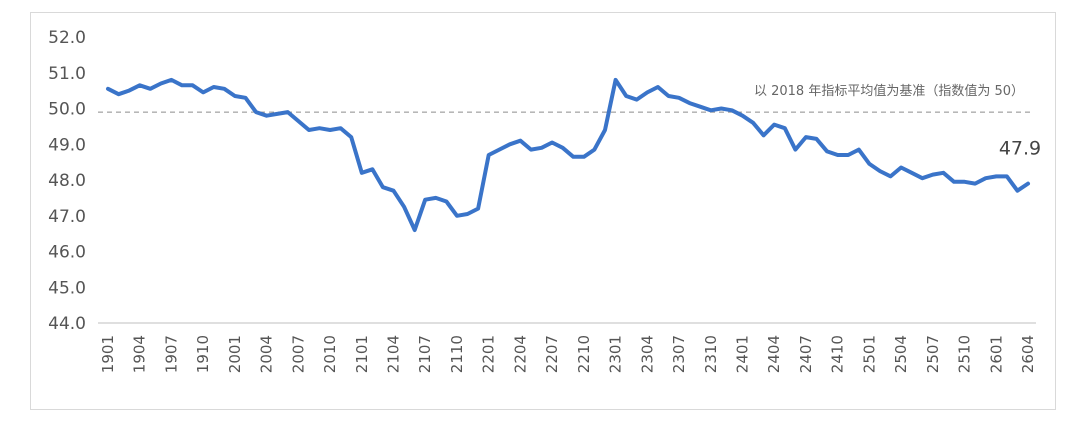 The width and height of the screenshot is (1080, 424). What do you see at coordinates (67, 253) in the screenshot?
I see `y-tick-label: 46.0` at bounding box center [67, 253].